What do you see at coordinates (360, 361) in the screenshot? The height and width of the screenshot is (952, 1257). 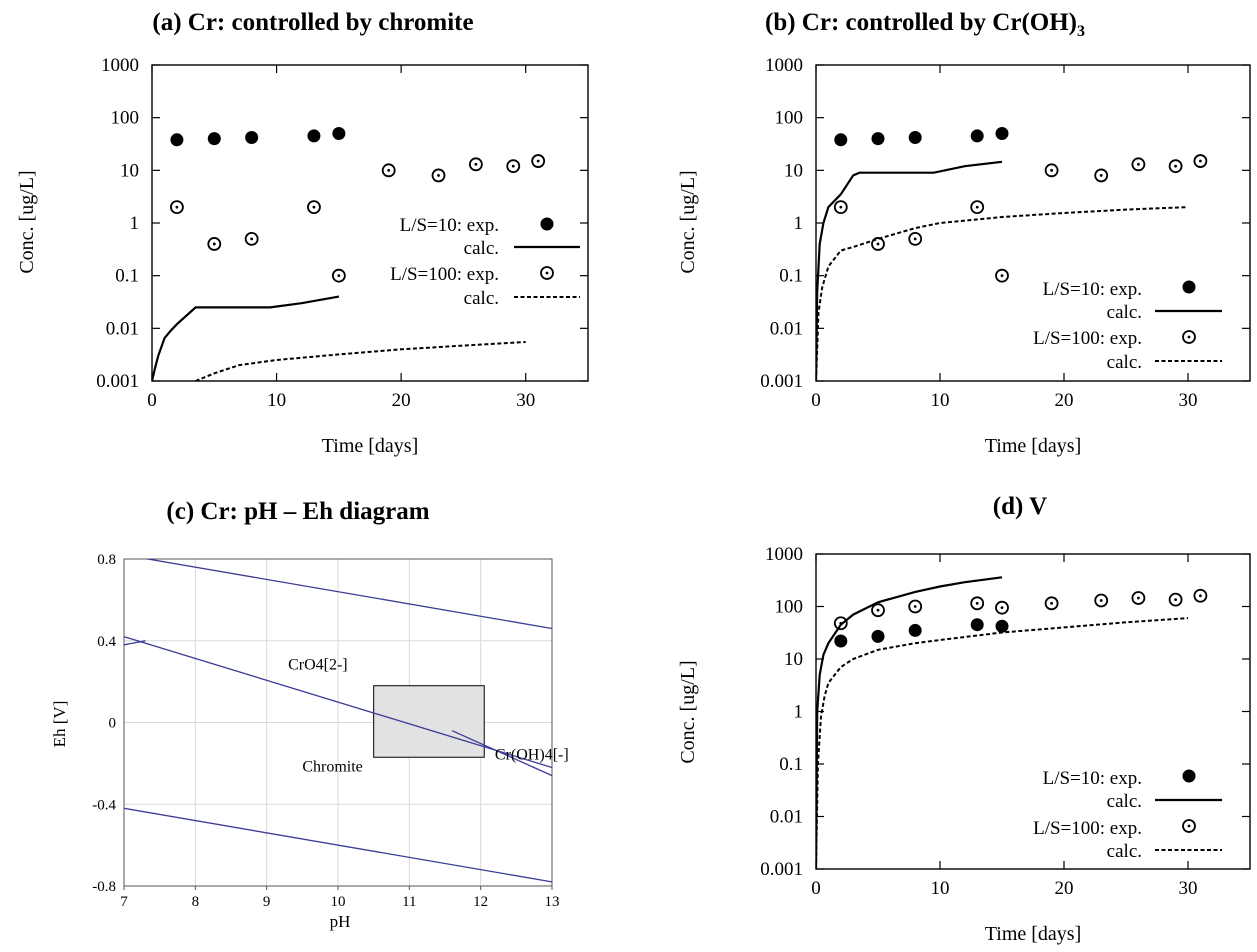 I see `series-line-calc100` at bounding box center [360, 361].